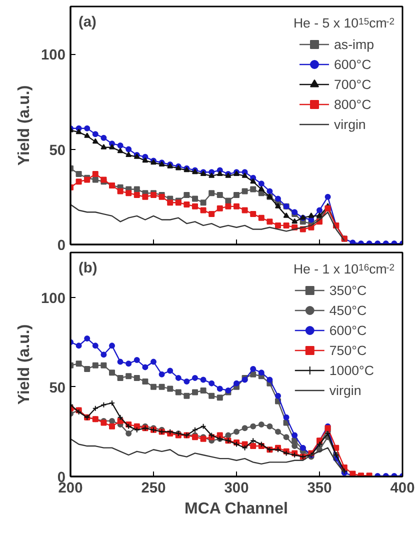 The width and height of the screenshot is (416, 534). Describe the element at coordinates (354, 44) in the screenshot. I see `legend-label: as-imp` at that location.